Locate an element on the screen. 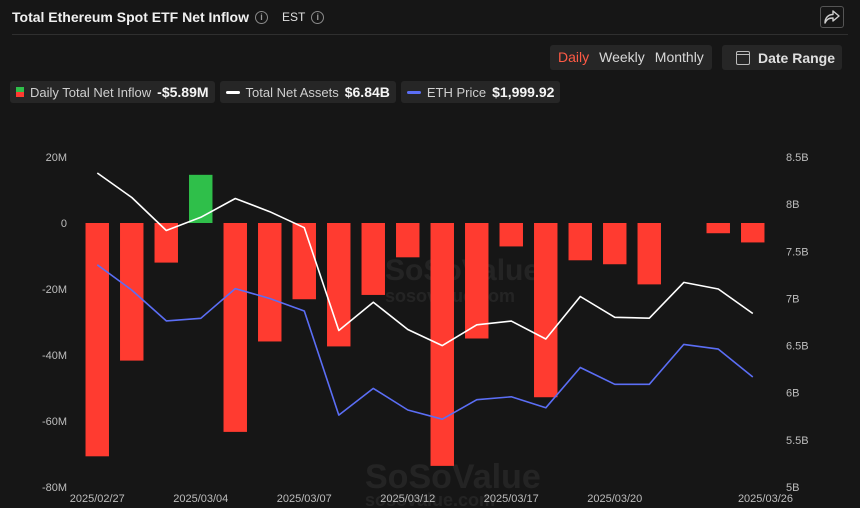 This screenshot has height=508, width=860. range-toggle: Daily Weekly Monthly is located at coordinates (631, 57).